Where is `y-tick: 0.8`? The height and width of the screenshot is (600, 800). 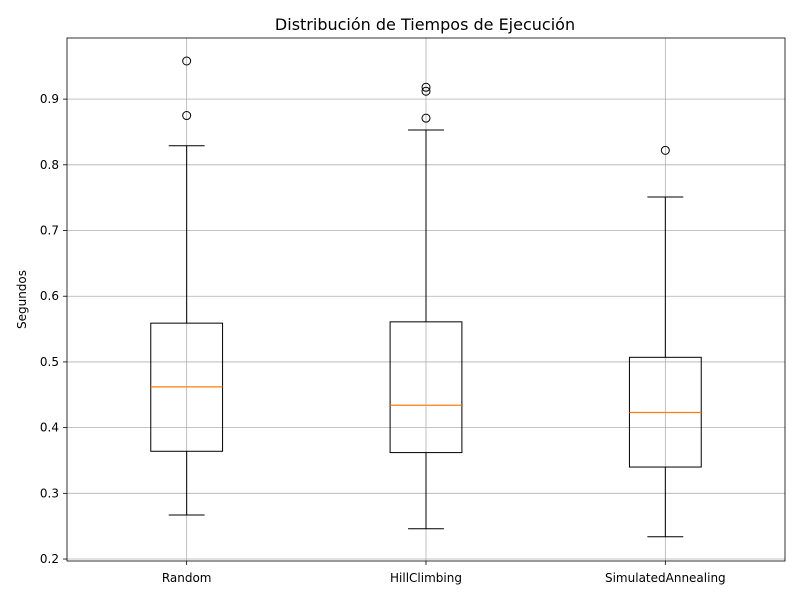 y-tick: 0.8 is located at coordinates (53, 165).